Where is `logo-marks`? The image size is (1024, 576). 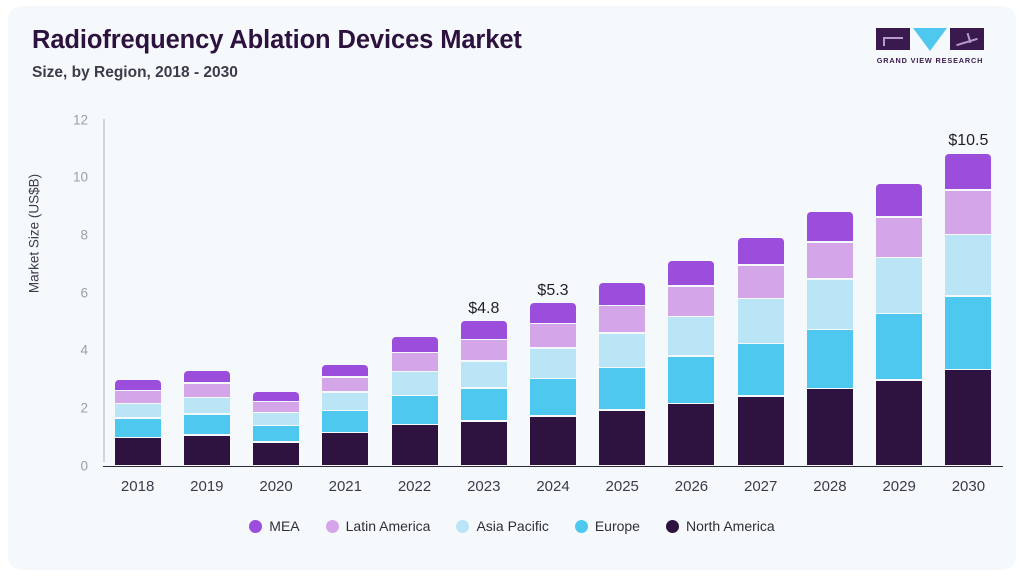
logo-marks is located at coordinates (930, 40).